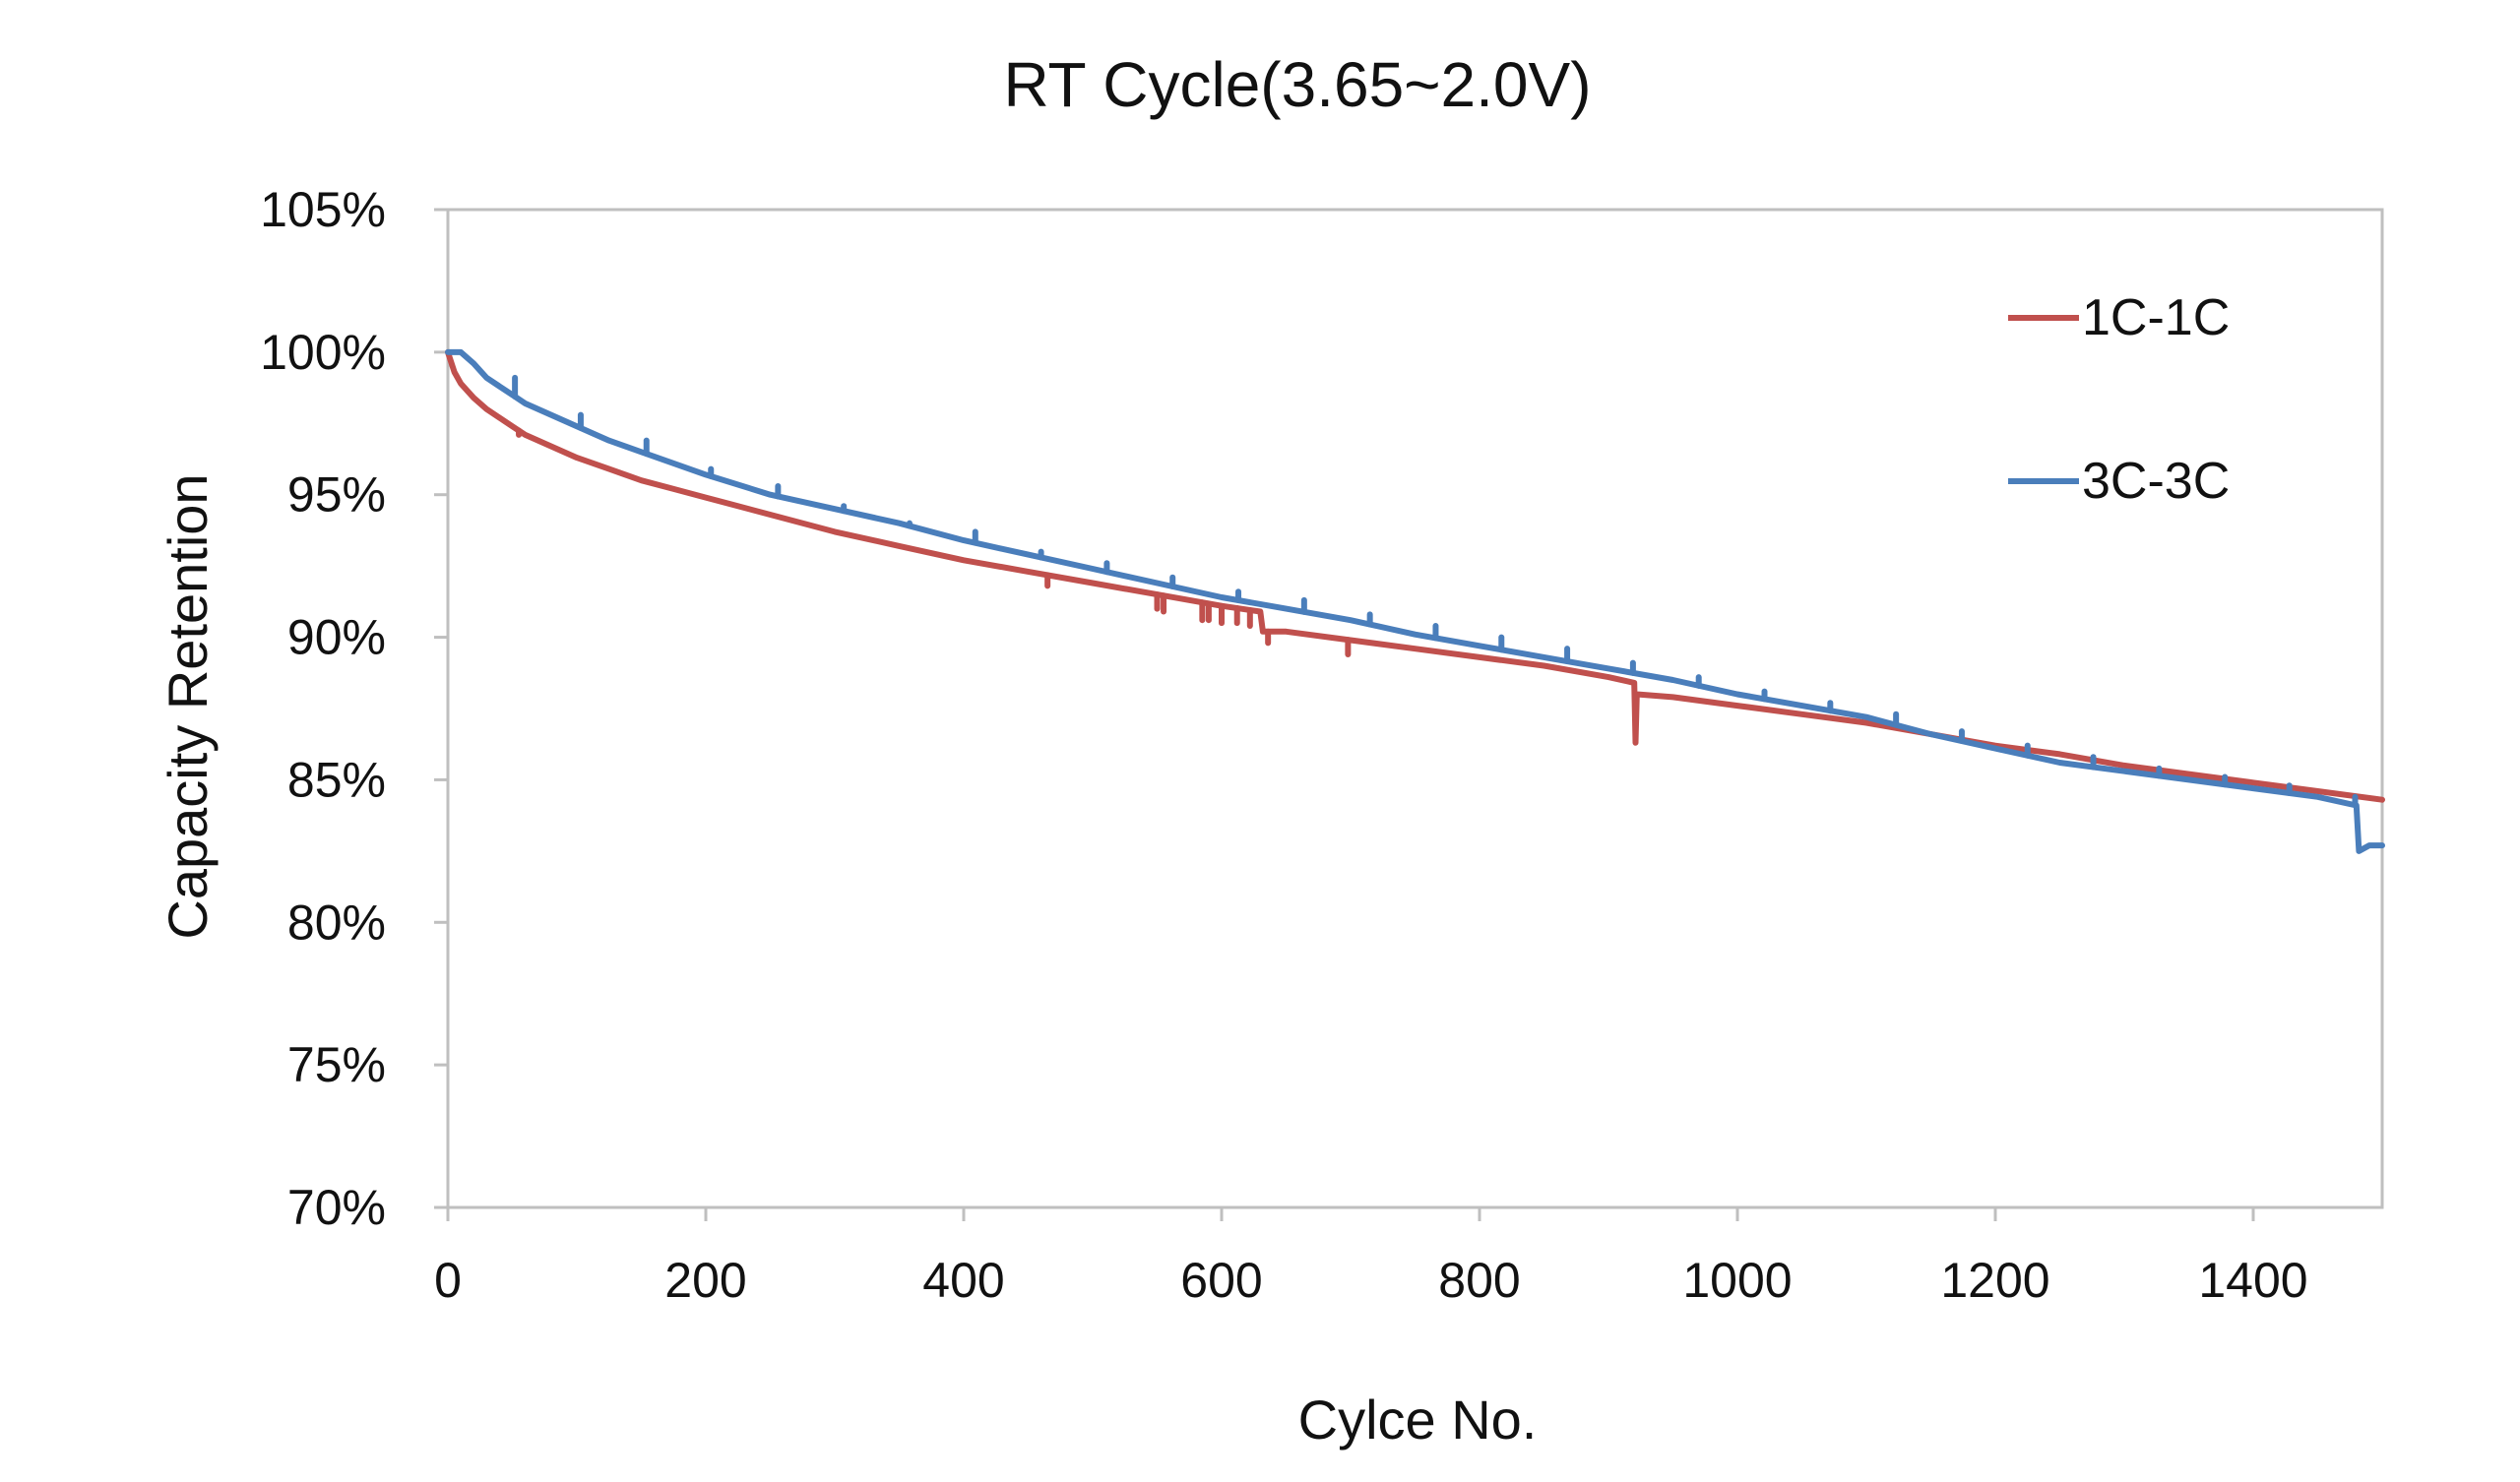 This screenshot has width=2520, height=1482. Describe the element at coordinates (448, 1280) in the screenshot. I see `x-tick-label: 0` at that location.